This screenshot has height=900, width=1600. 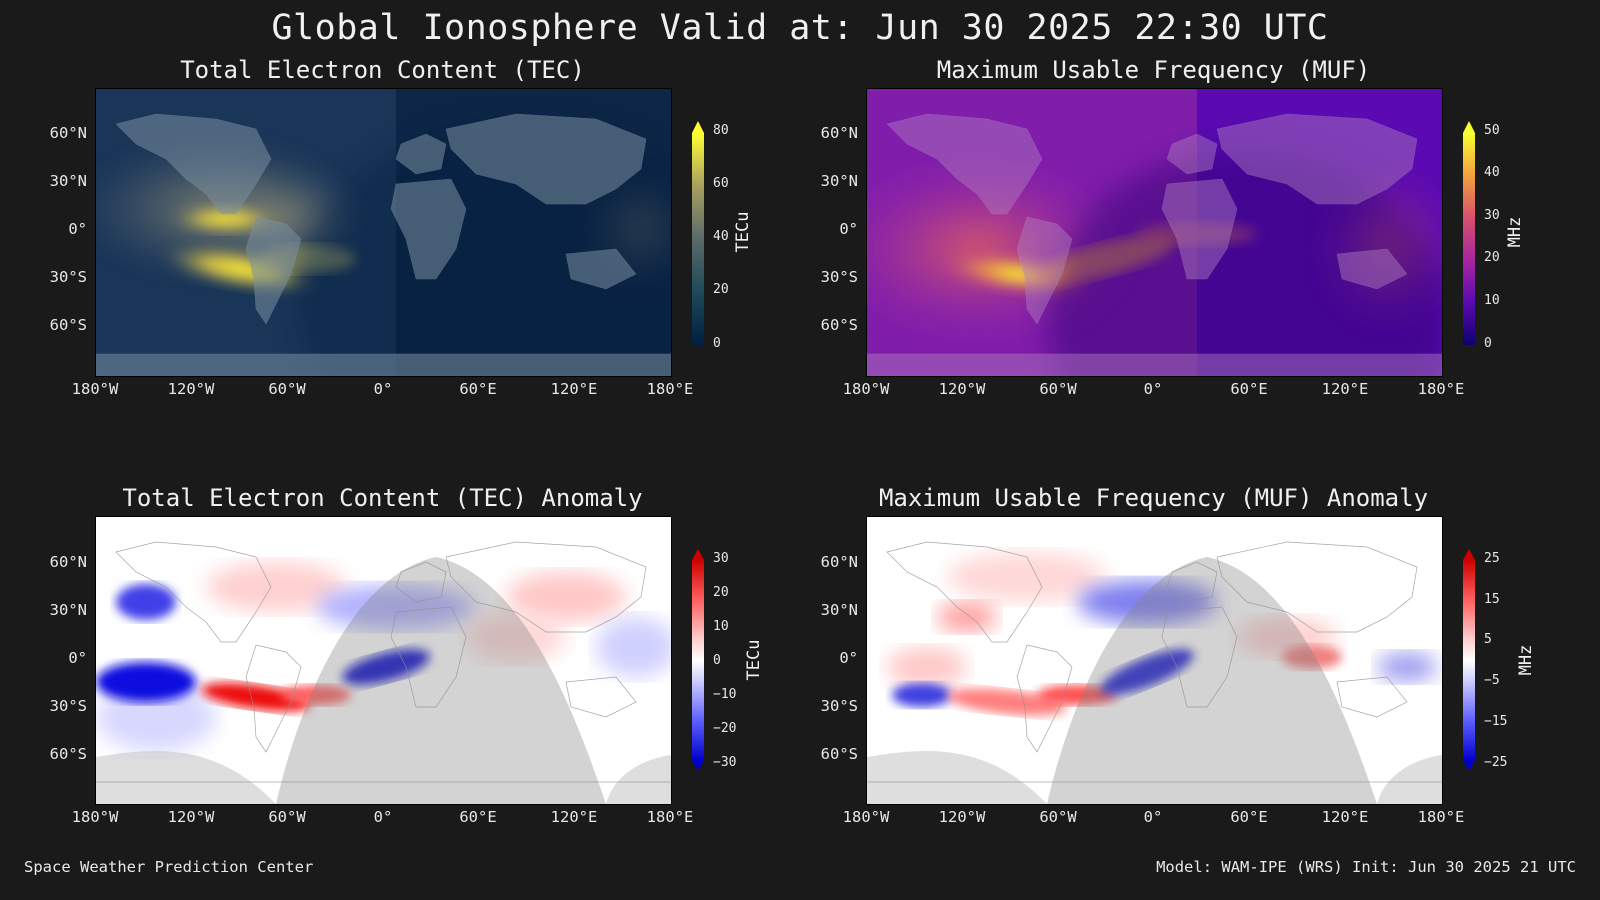 I want to click on muf-lat-label-30n: 30°N, so click(x=839, y=181).